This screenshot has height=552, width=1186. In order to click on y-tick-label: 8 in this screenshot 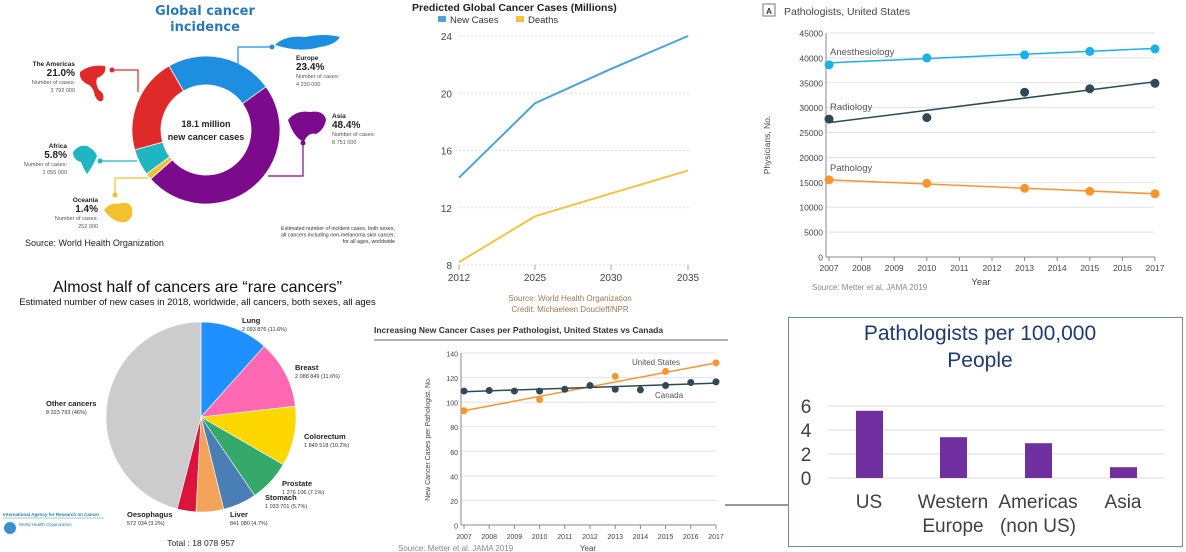, I will do `click(449, 266)`.